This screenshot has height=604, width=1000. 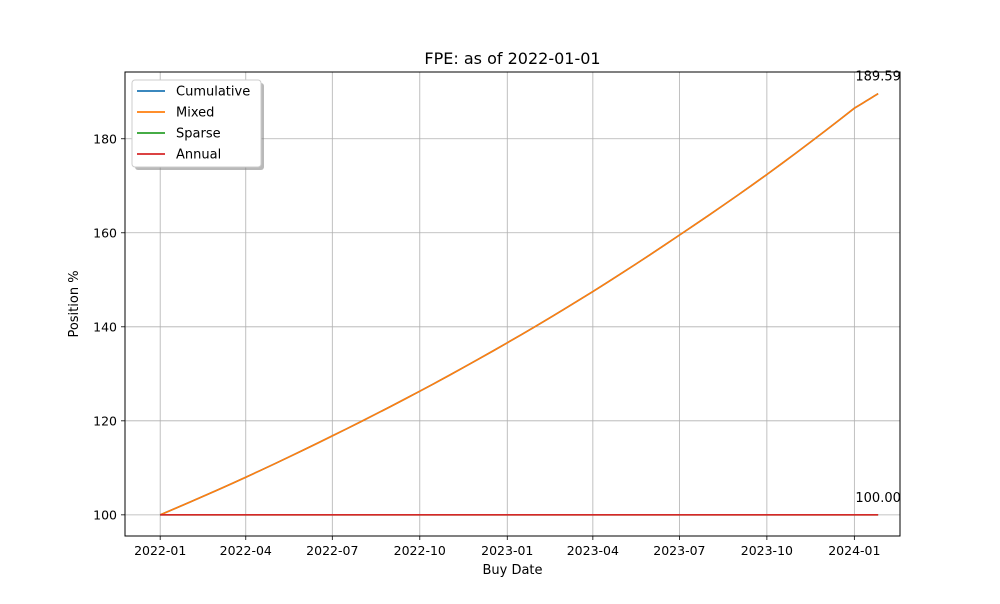 What do you see at coordinates (105, 420) in the screenshot?
I see `y-tick-label: 120` at bounding box center [105, 420].